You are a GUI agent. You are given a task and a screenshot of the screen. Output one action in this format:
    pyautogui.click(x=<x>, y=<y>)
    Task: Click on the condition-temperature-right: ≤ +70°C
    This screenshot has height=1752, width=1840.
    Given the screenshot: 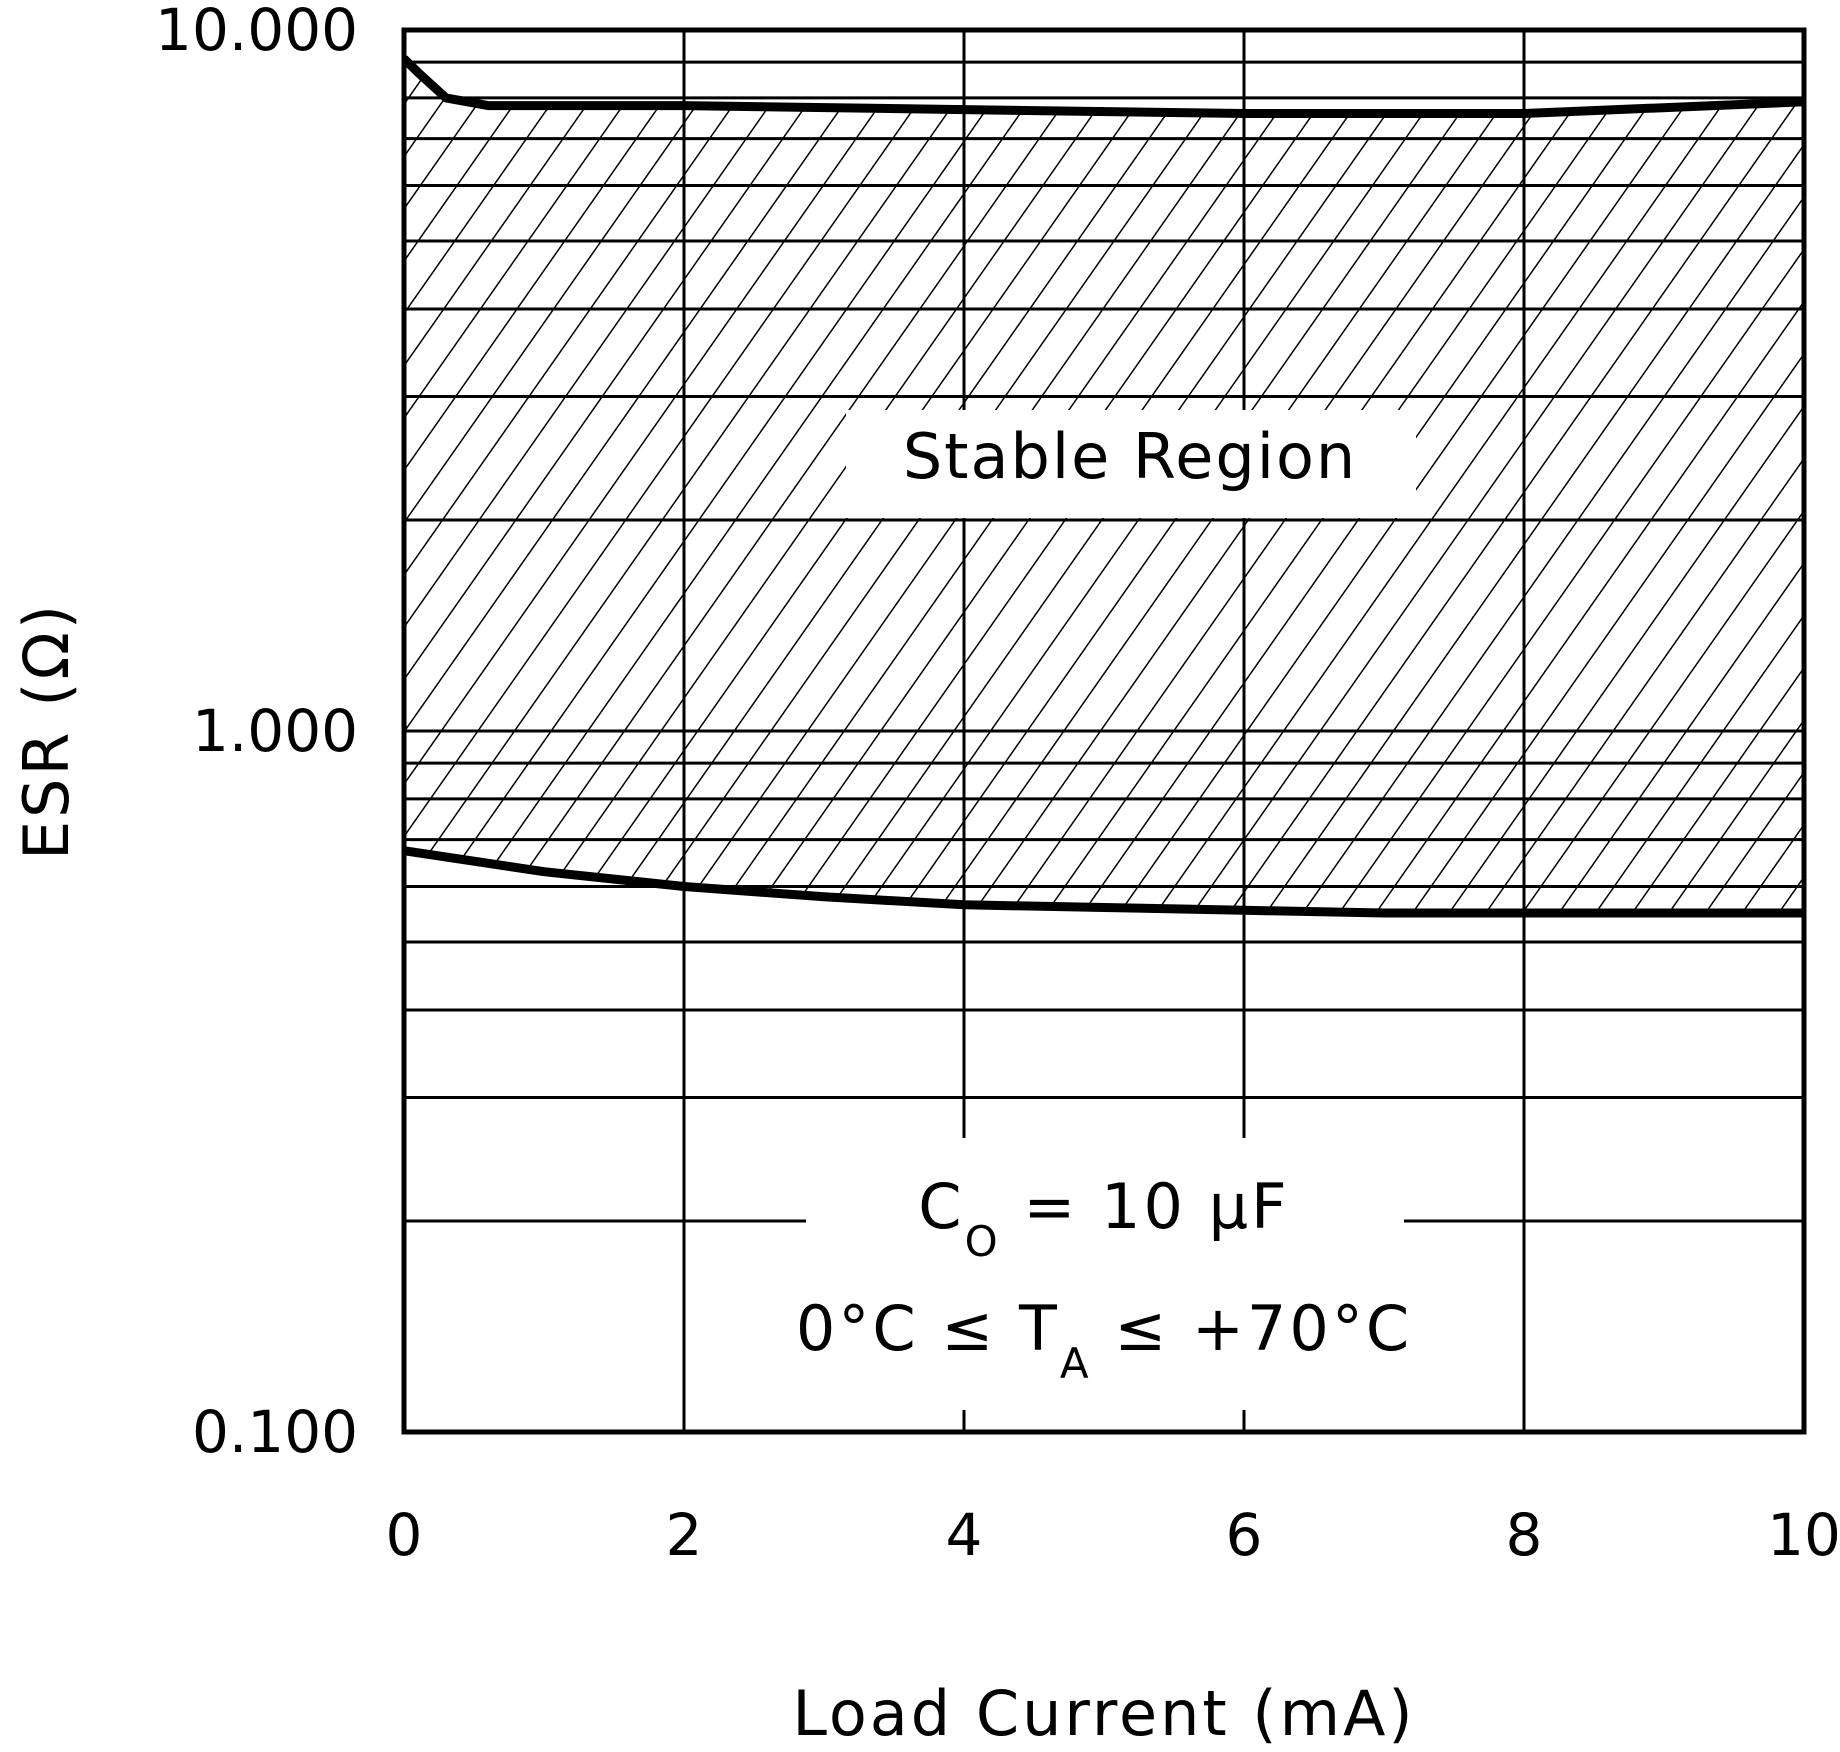 What is the action you would take?
    pyautogui.click(x=1252, y=1328)
    